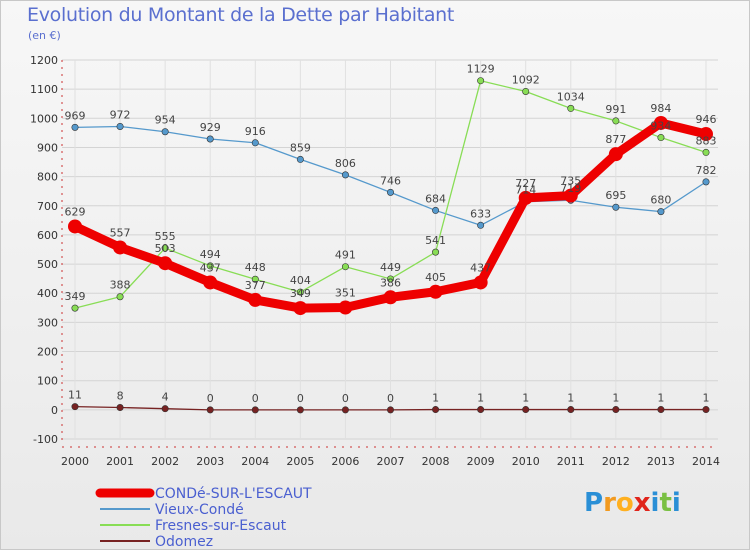 The image size is (750, 550). Describe the element at coordinates (594, 503) in the screenshot. I see `logo-letter: P` at that location.